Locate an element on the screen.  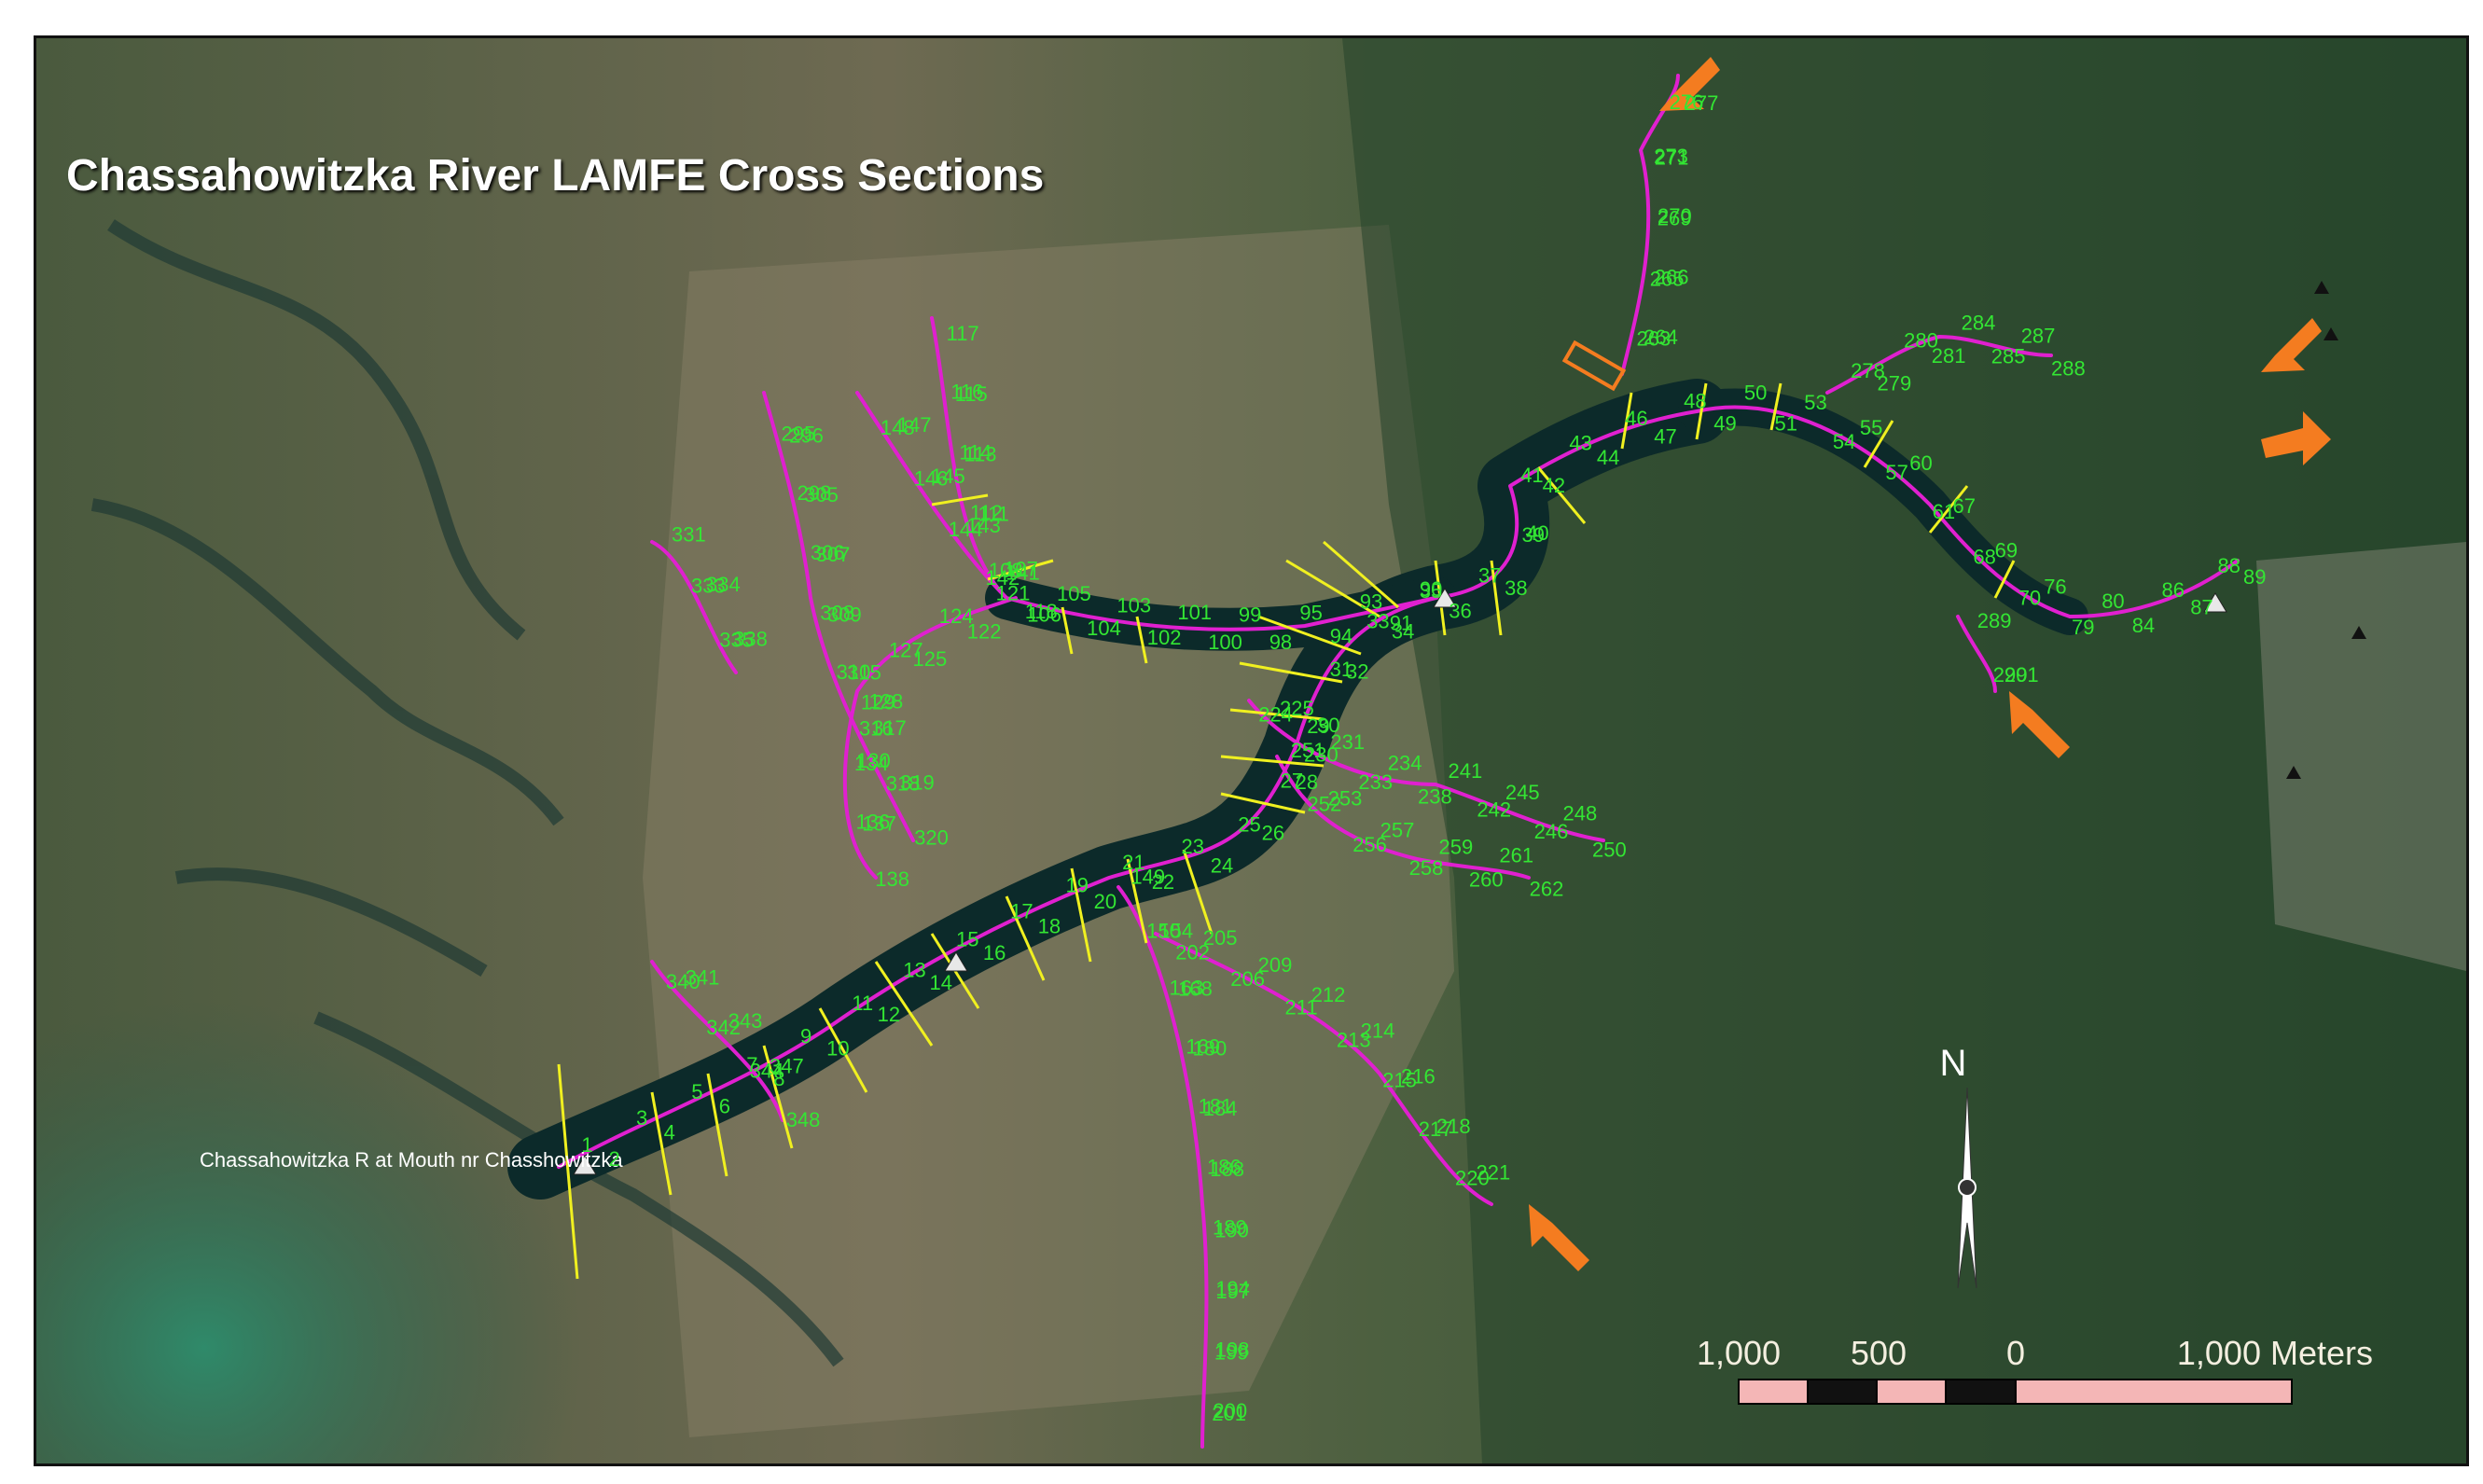
cross-section-label: 305 is located at coordinates (821, 495).